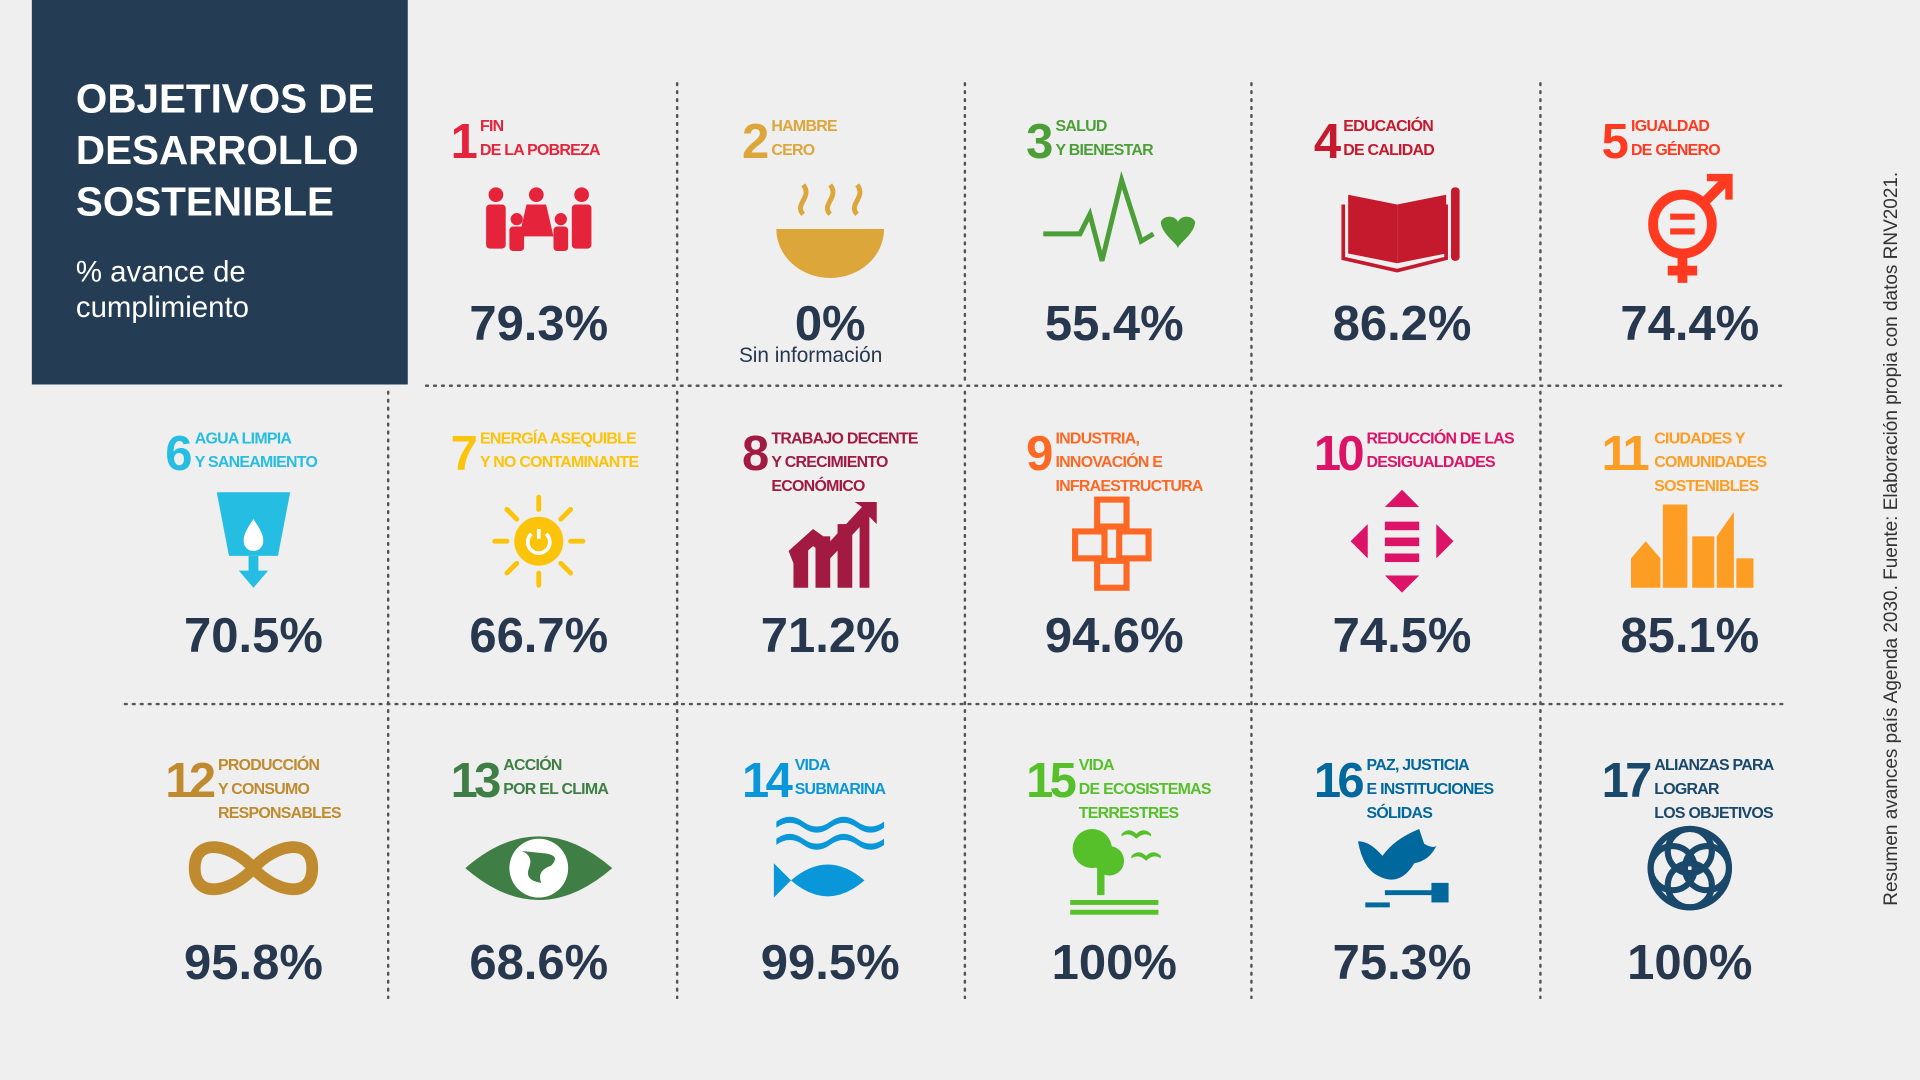 This screenshot has width=1920, height=1080. I want to click on goal-label: Y BIENESTAR, so click(1105, 150).